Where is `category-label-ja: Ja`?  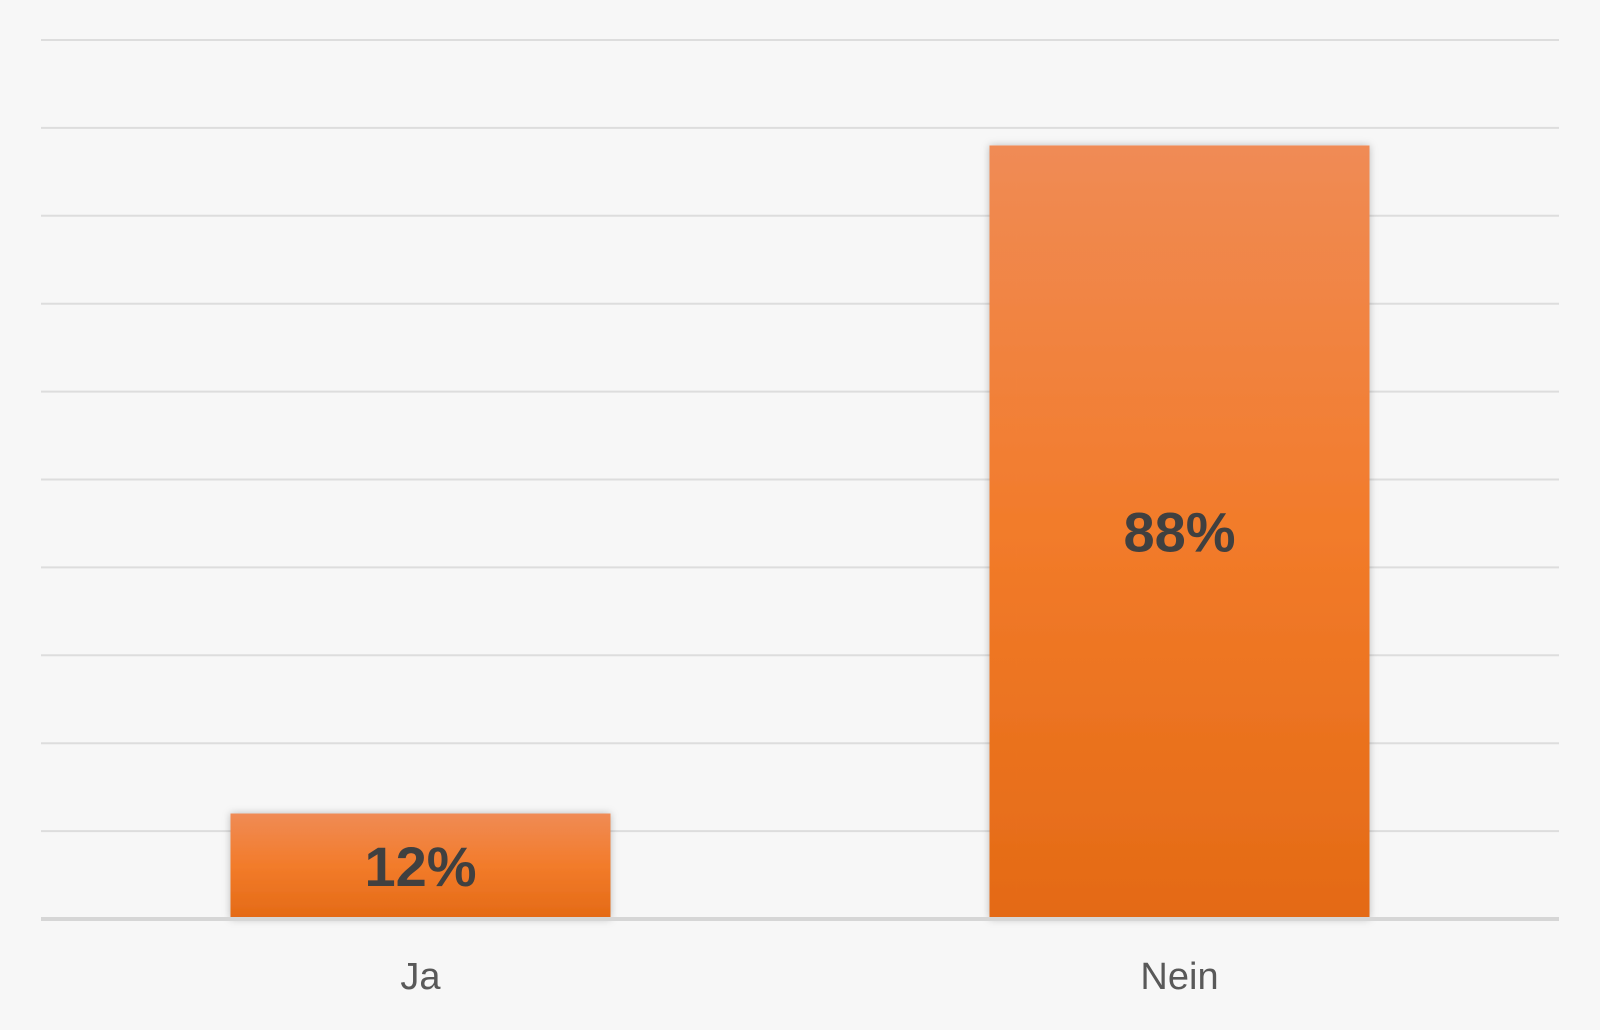
category-label-ja: Ja is located at coordinates (420, 977).